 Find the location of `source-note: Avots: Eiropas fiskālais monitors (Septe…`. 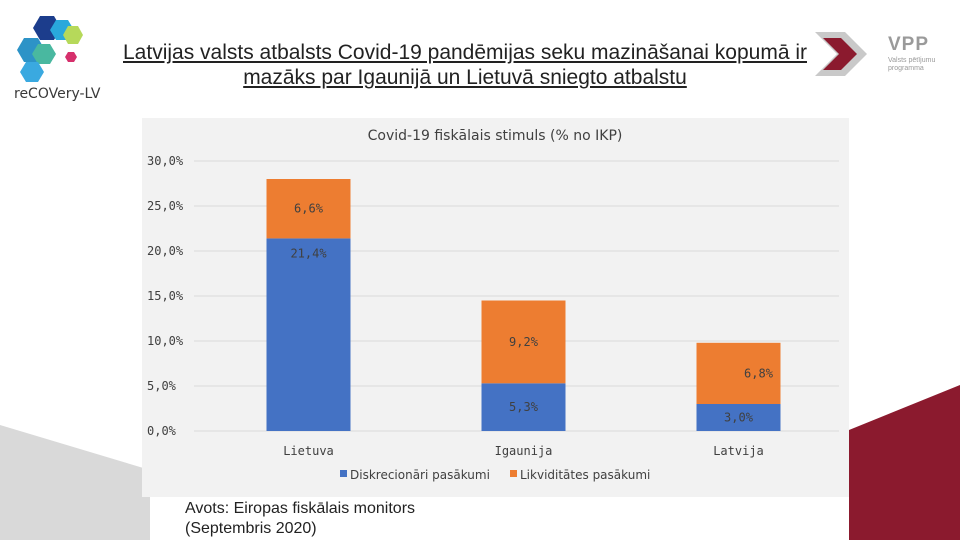

source-note: Avots: Eiropas fiskālais monitors (Septe… is located at coordinates (300, 519).